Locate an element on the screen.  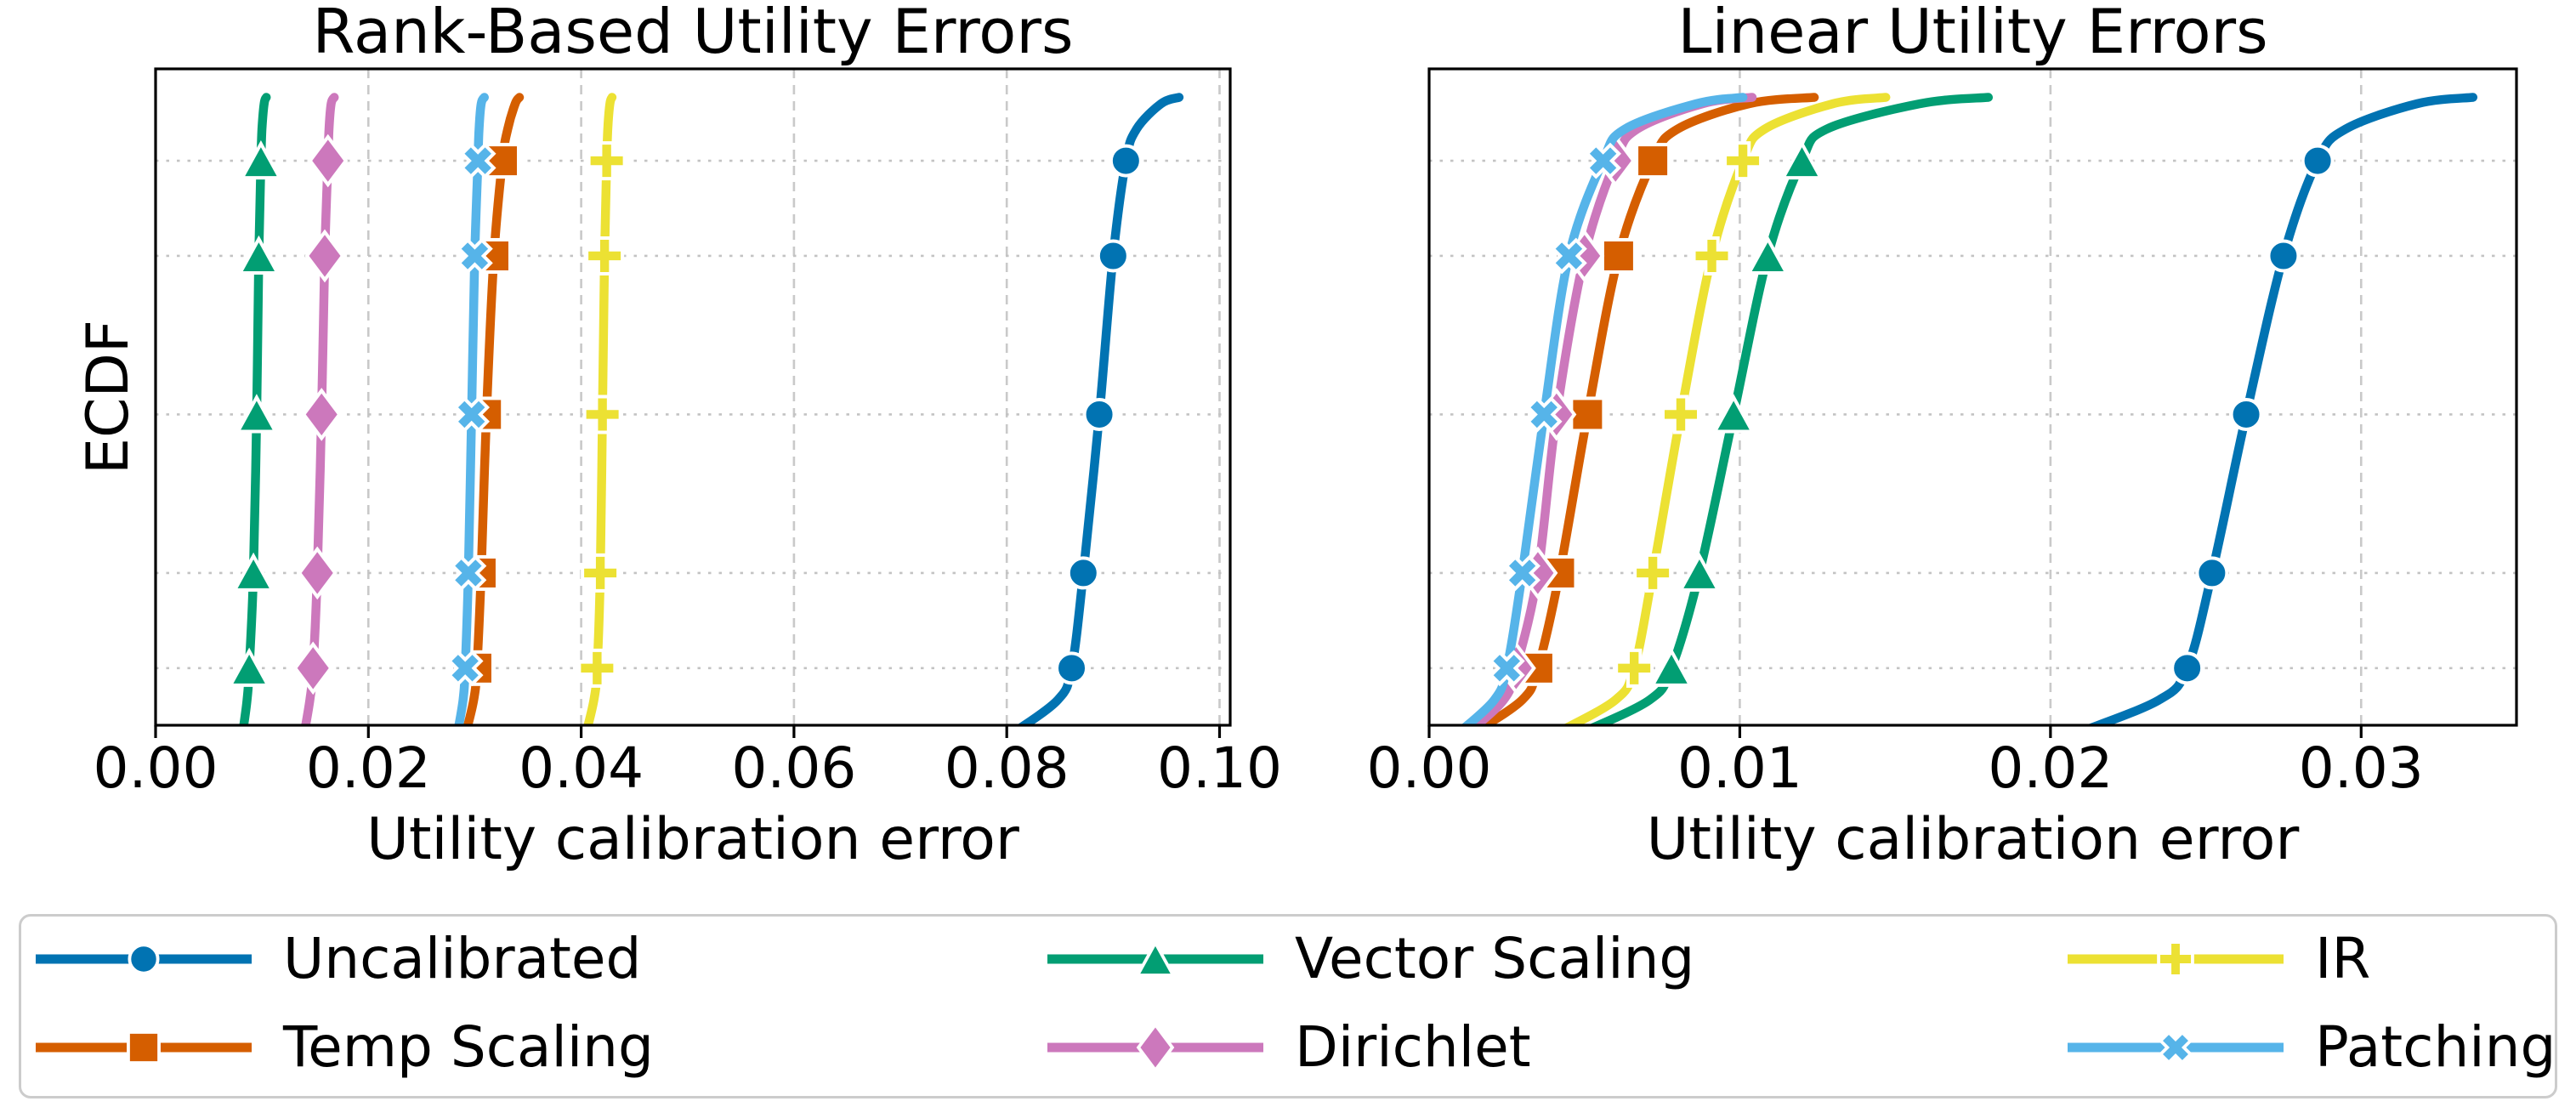
ecdf-curve-uncalibrated is located at coordinates (2282, 409).